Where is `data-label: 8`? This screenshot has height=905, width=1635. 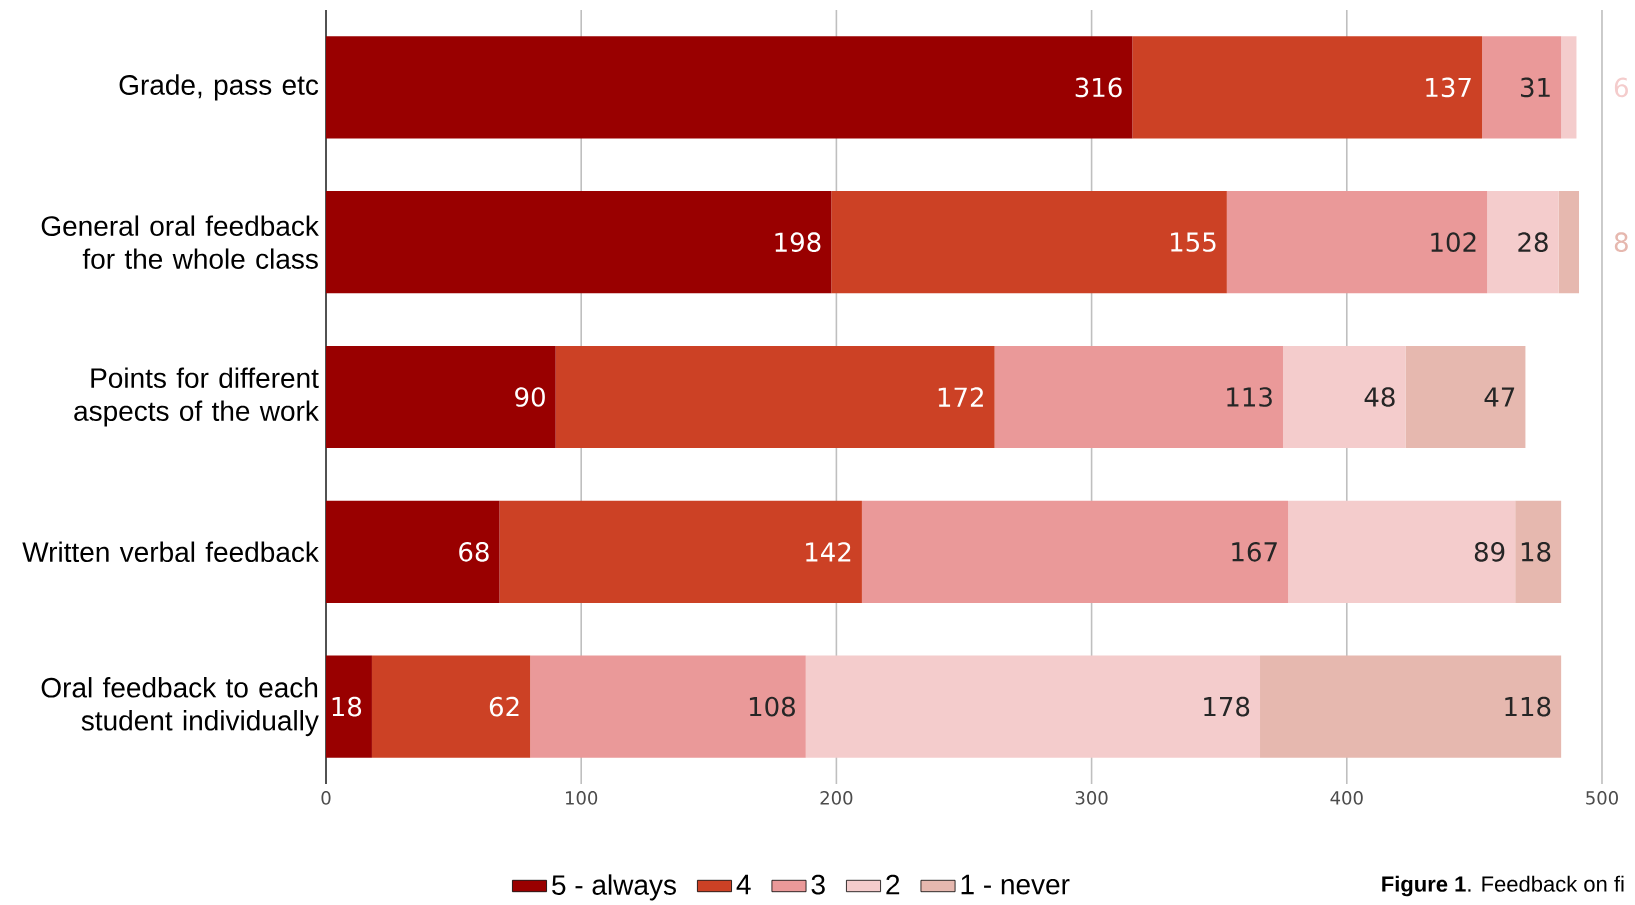
data-label: 8 is located at coordinates (1621, 242).